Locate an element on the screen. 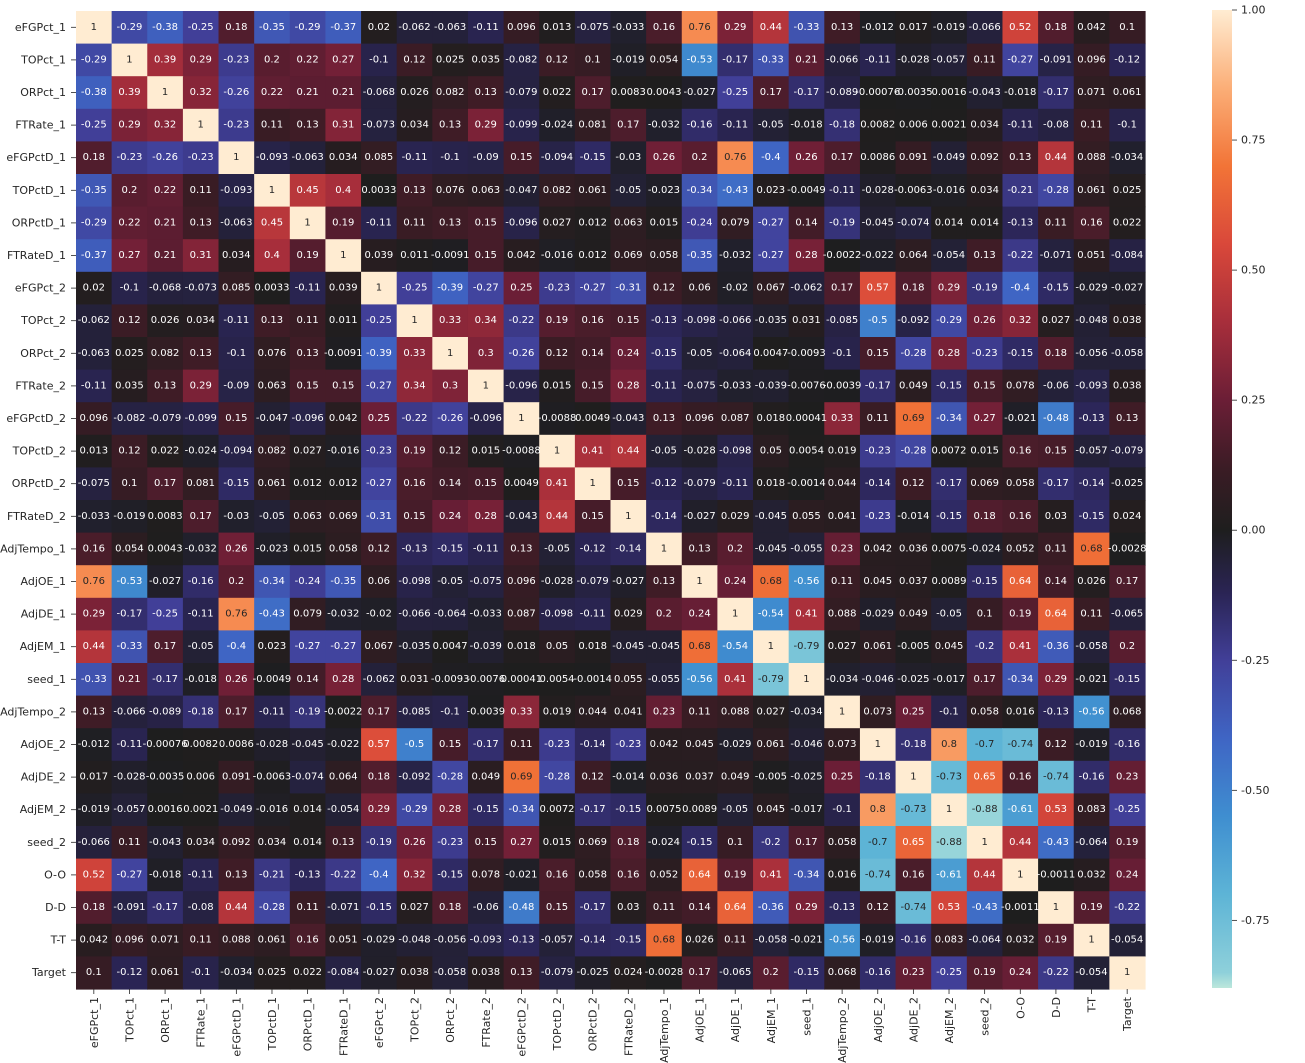  cell-value-label: 0.57 is located at coordinates (379, 744).